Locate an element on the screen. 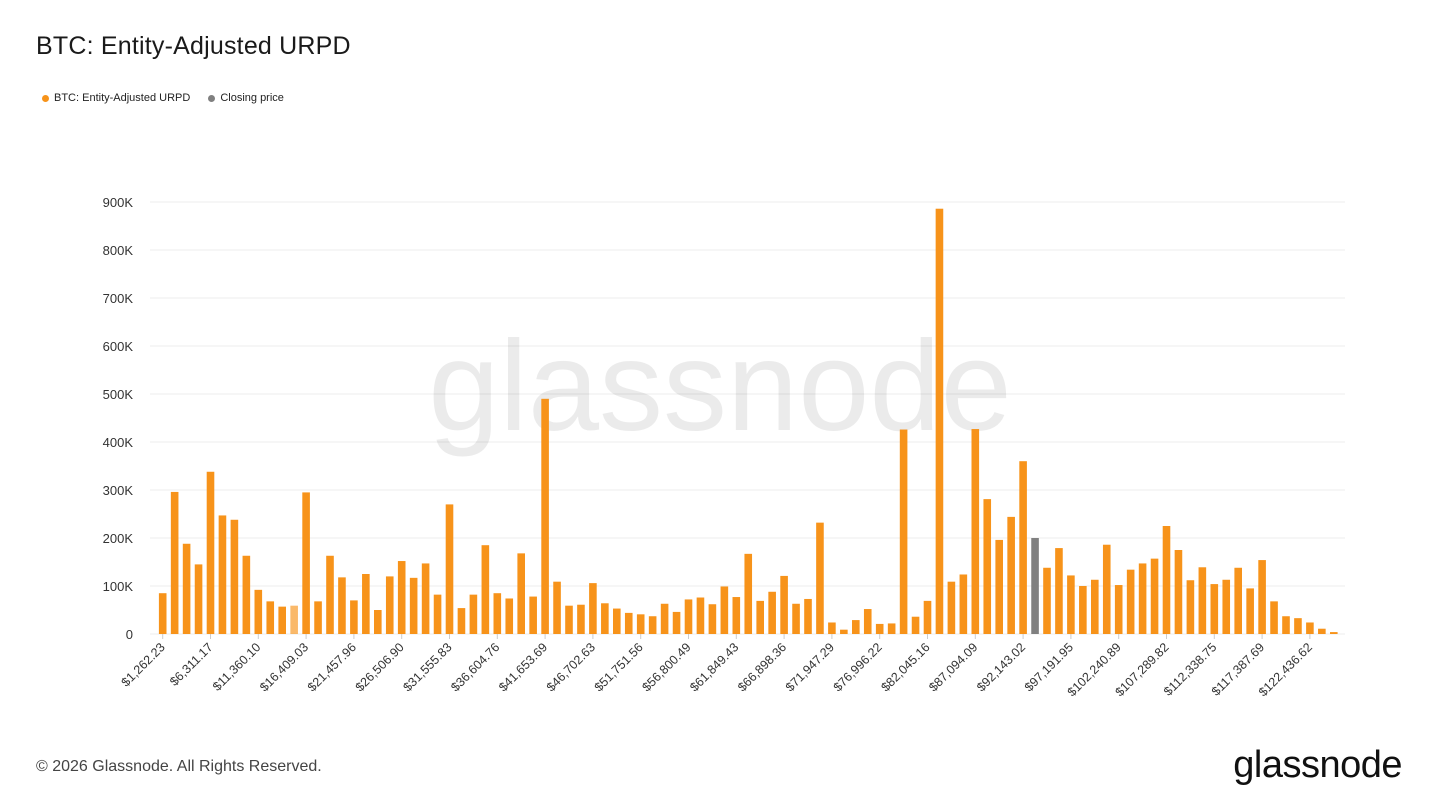  closing-price-bar is located at coordinates (1035, 586).